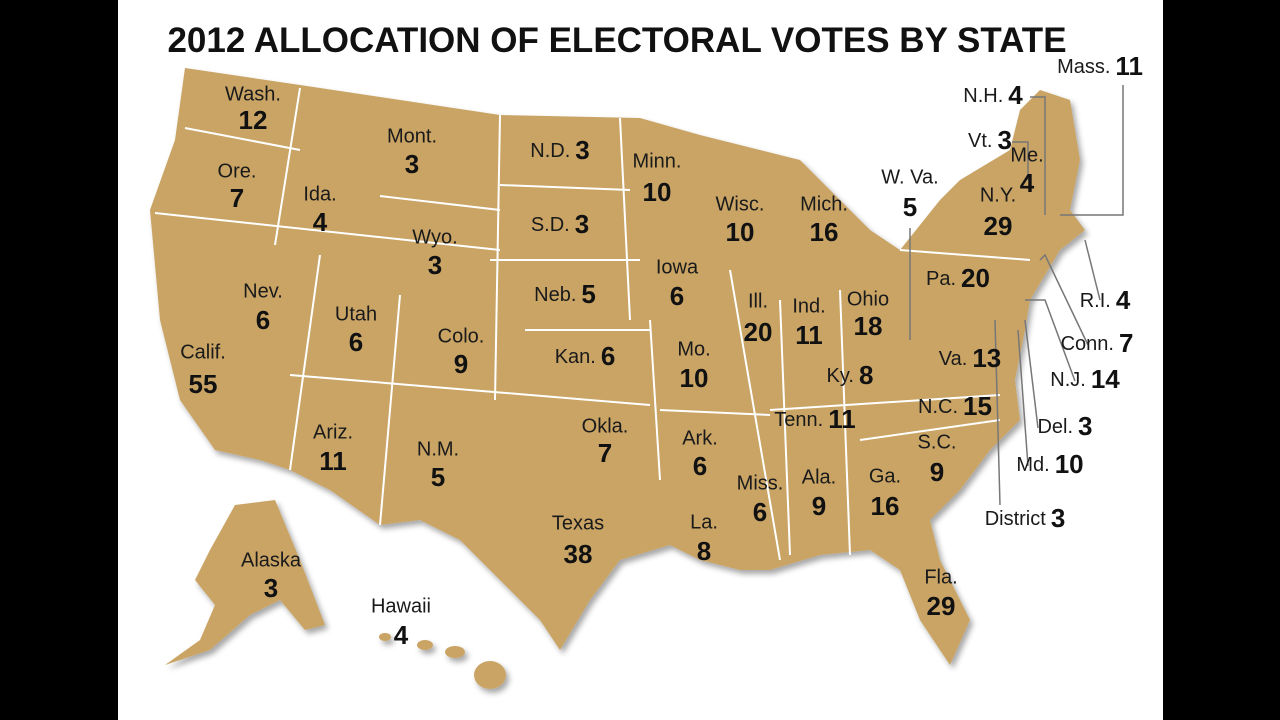  I want to click on state-name: Fla., so click(940, 577).